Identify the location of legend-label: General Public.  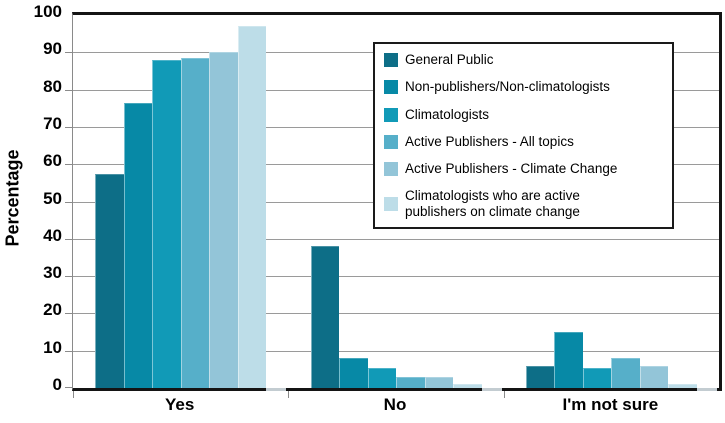
(449, 59).